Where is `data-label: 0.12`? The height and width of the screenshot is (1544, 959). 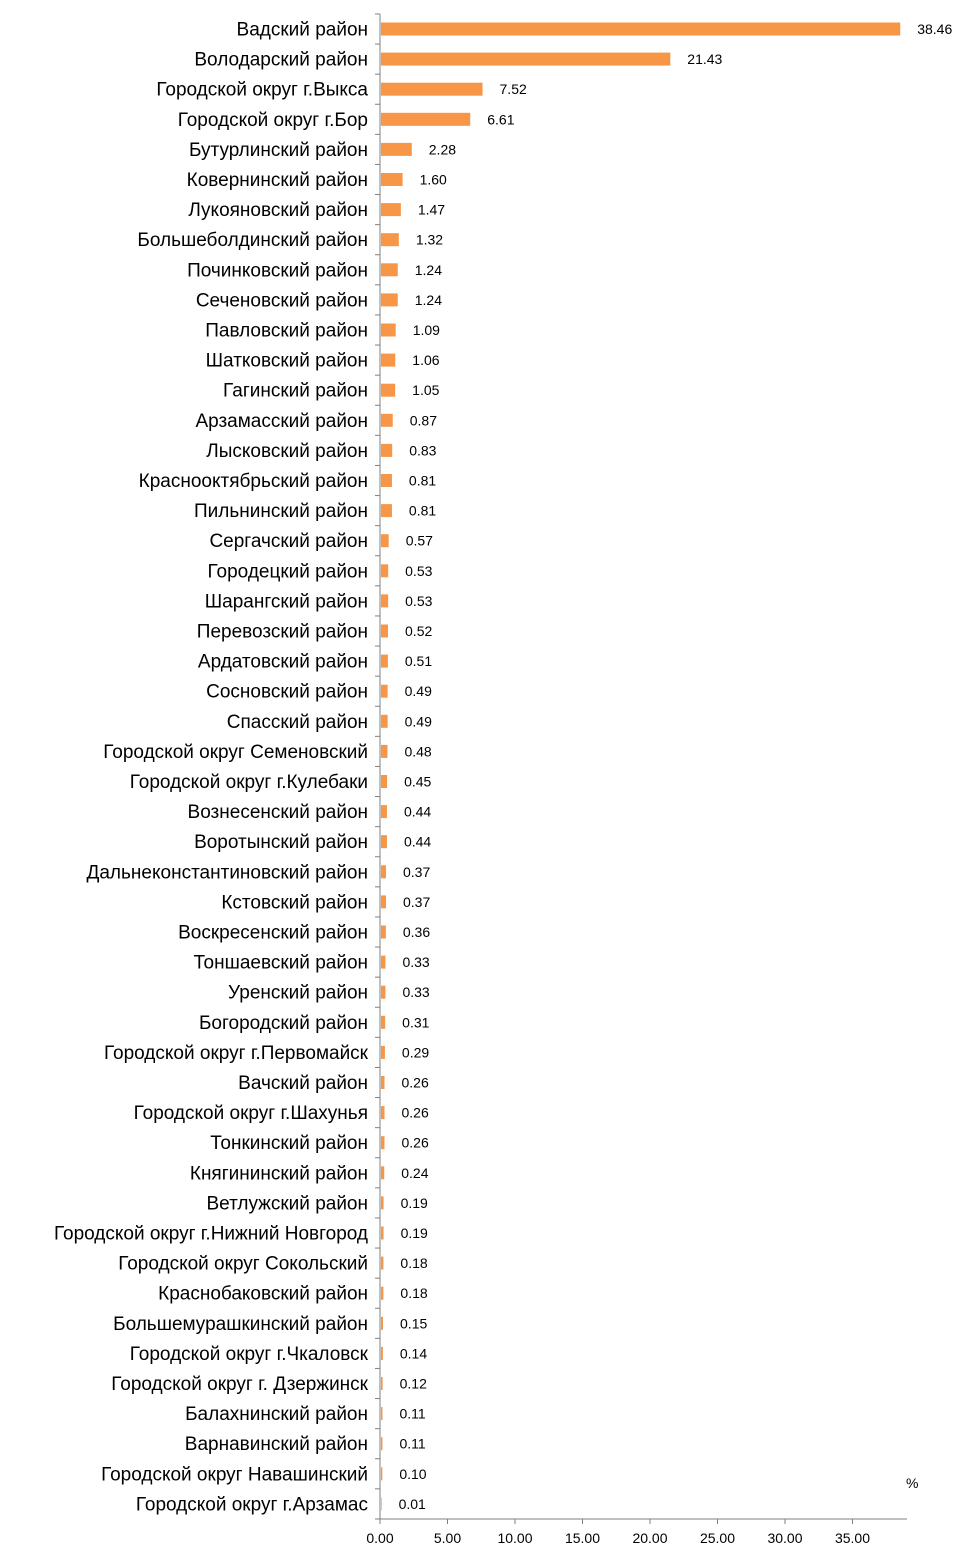
data-label: 0.12 is located at coordinates (413, 1384).